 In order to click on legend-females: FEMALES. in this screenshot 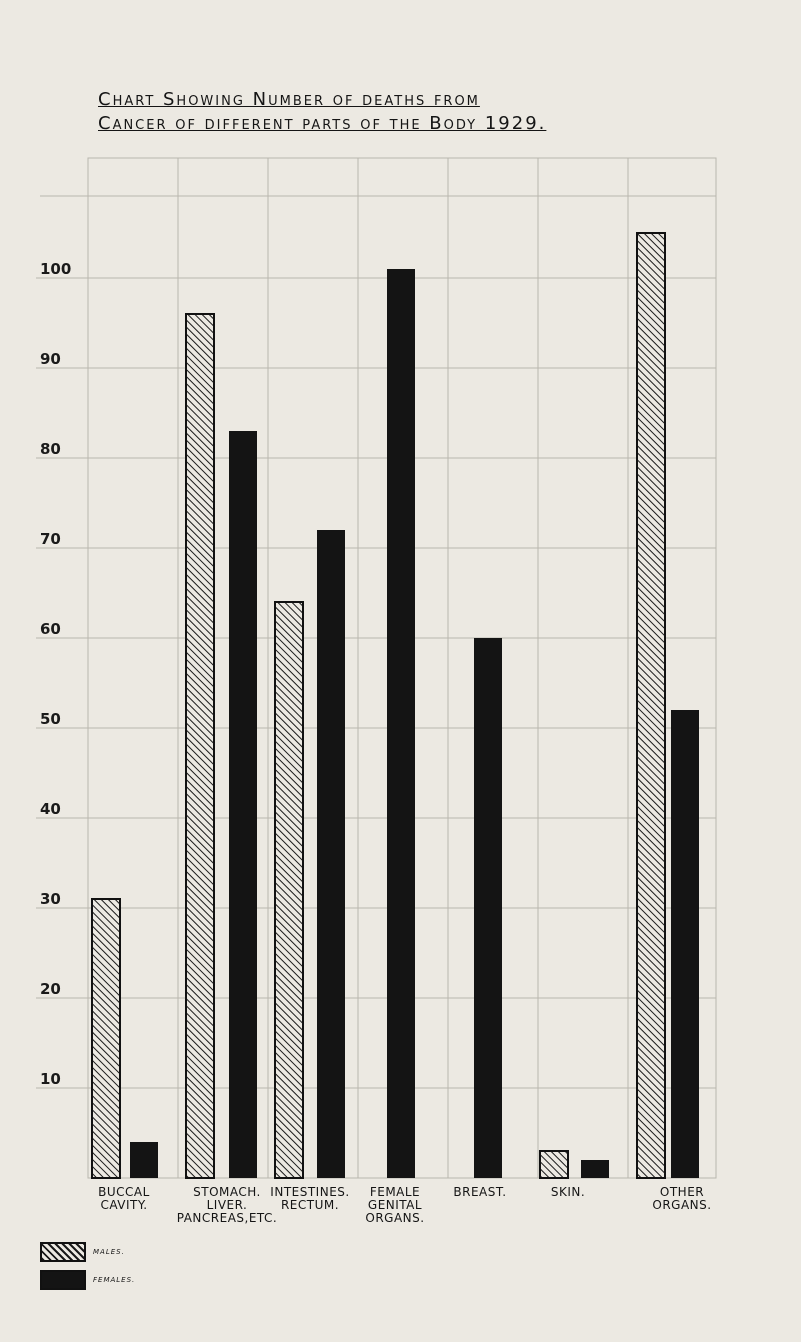, I will do `click(87, 1280)`.